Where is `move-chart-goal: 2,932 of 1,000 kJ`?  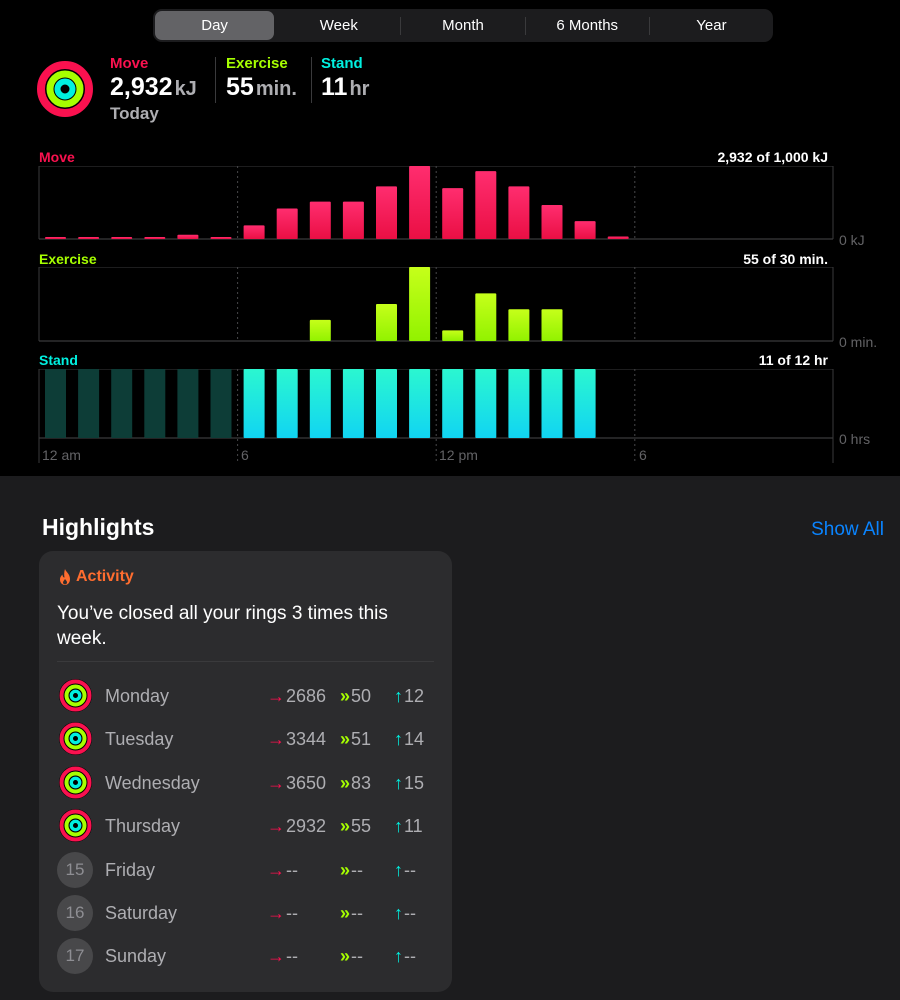 move-chart-goal: 2,932 of 1,000 kJ is located at coordinates (772, 157).